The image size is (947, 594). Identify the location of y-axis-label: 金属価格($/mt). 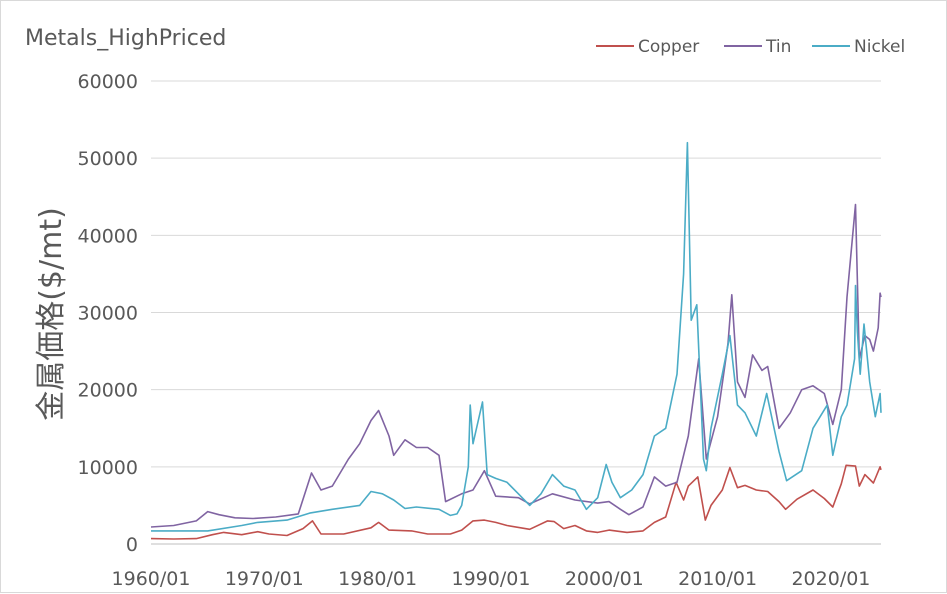
(51, 314).